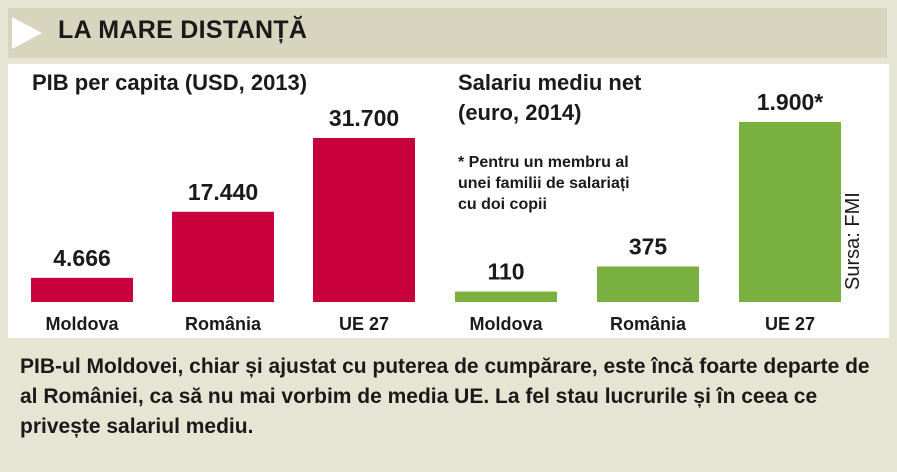 The width and height of the screenshot is (897, 472). I want to click on chart2-note-line3: cu doi copii, so click(502, 204).